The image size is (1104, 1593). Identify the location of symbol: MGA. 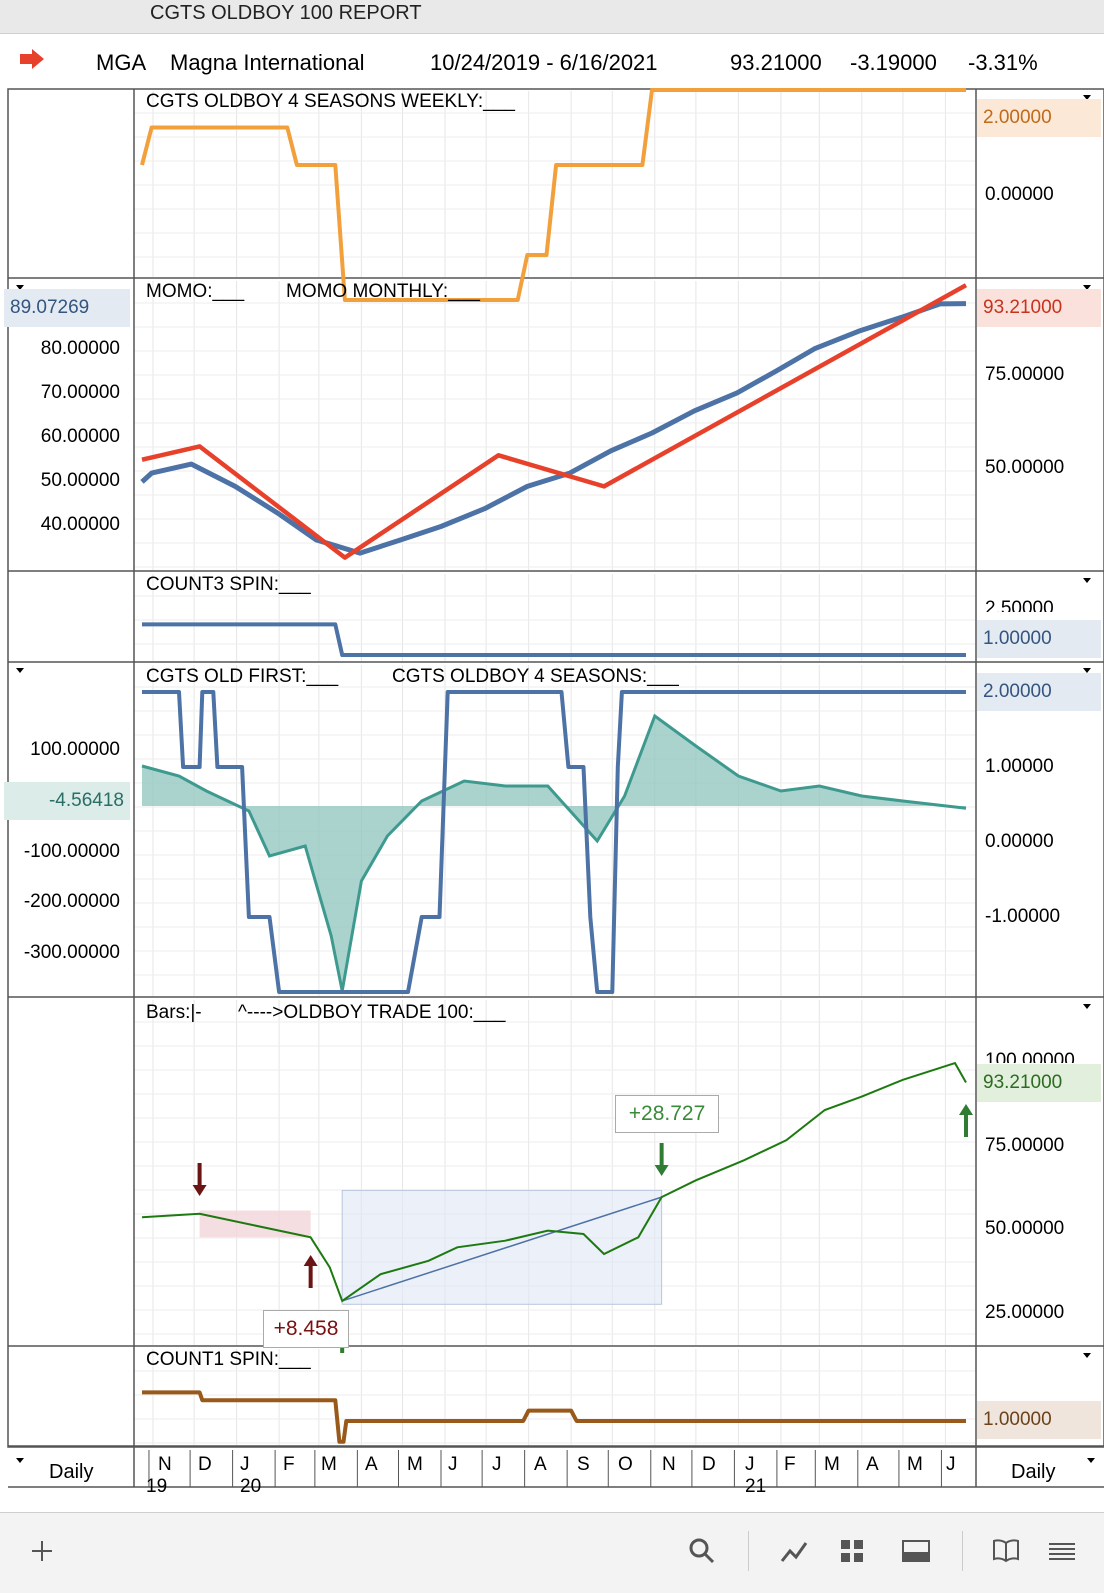
(121, 62).